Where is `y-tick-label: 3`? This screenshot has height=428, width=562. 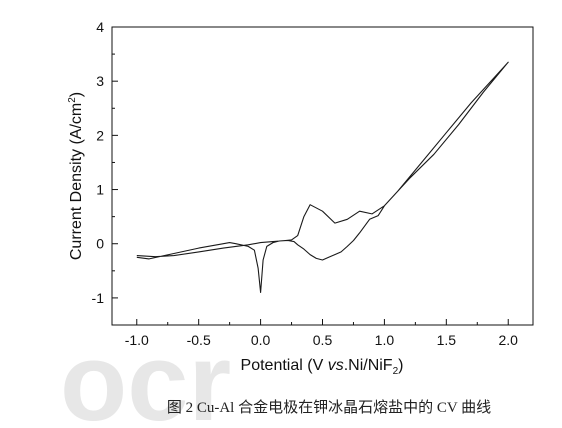
y-tick-label: 3 is located at coordinates (100, 81).